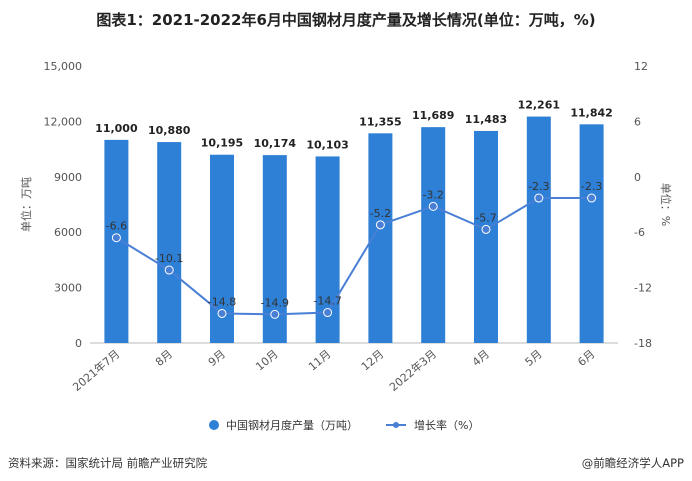 The image size is (692, 481). Describe the element at coordinates (433, 115) in the screenshot. I see `bar-value-label: 11,689` at that location.